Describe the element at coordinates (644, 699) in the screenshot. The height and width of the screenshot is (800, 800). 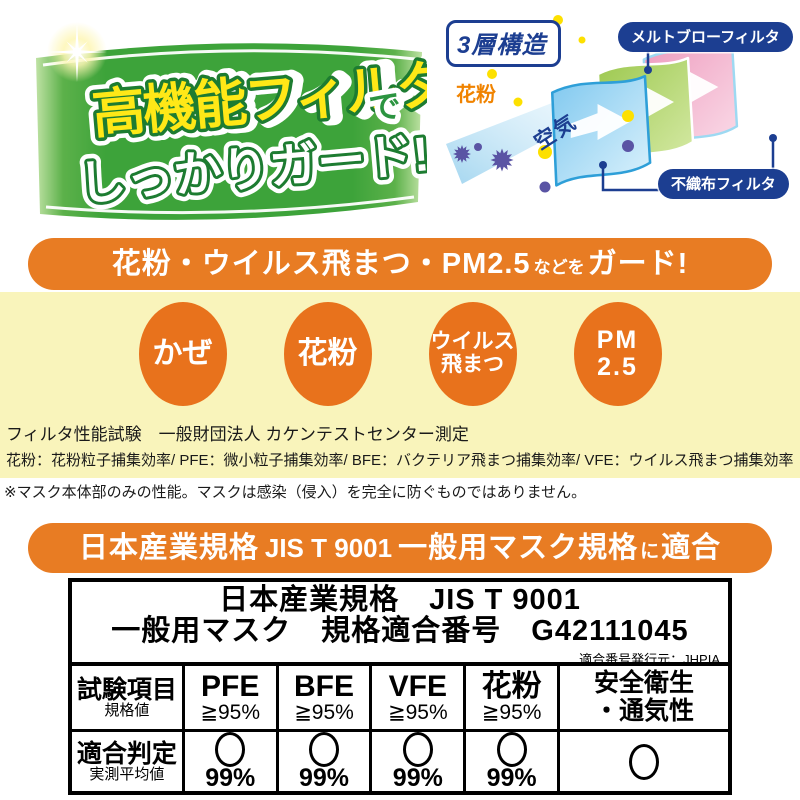
I see `header-cell-safety: 安全衛生 ・通気性` at that location.